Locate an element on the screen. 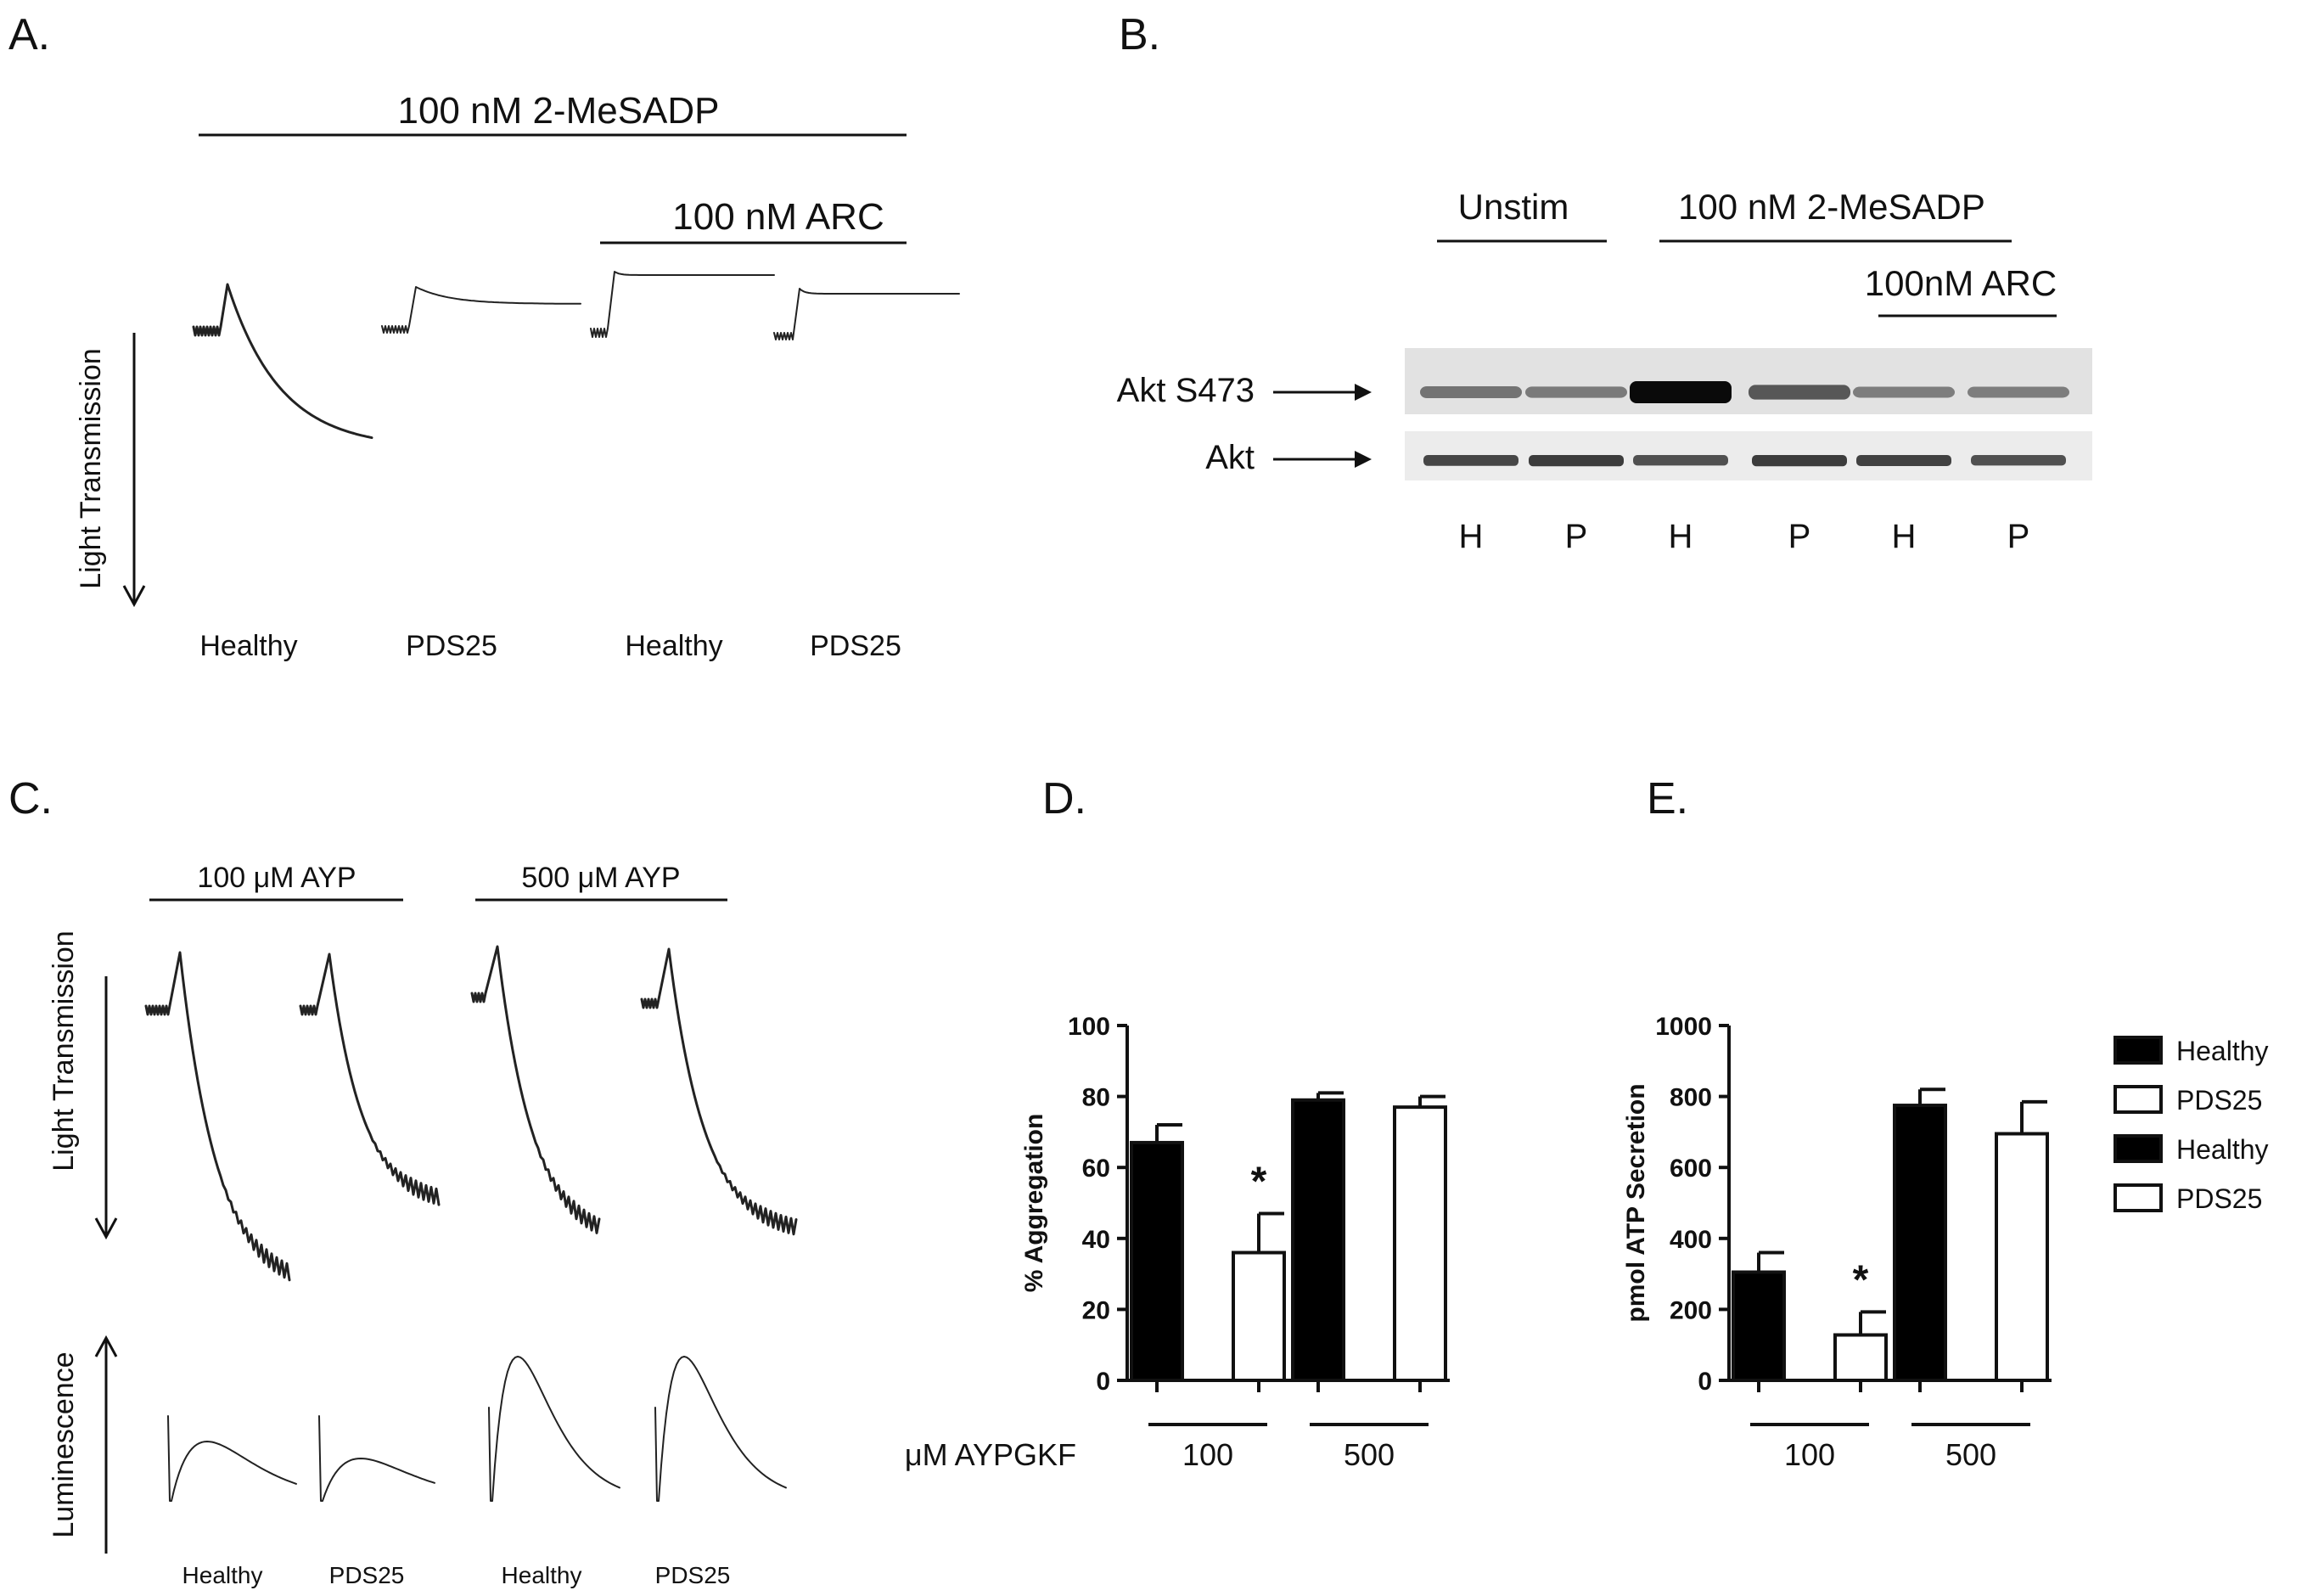 The height and width of the screenshot is (1596, 2324). y-tick-label-200: 200 is located at coordinates (1691, 1310).